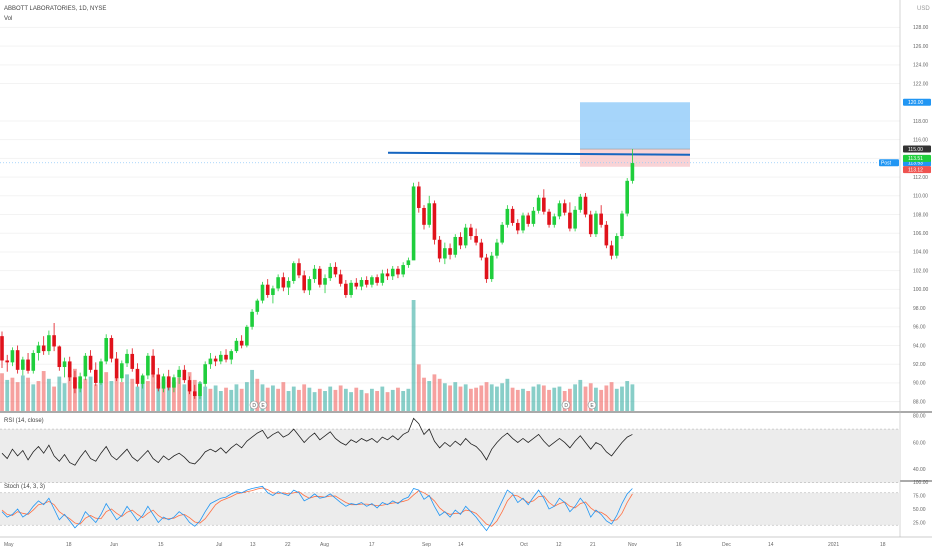  Describe the element at coordinates (254, 406) in the screenshot. I see `event-marker-label: D` at that location.